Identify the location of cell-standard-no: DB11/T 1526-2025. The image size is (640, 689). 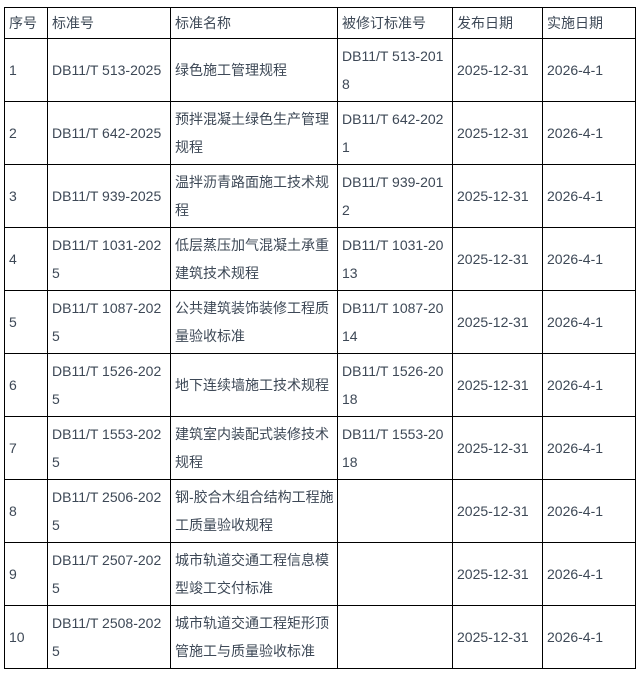
(109, 385).